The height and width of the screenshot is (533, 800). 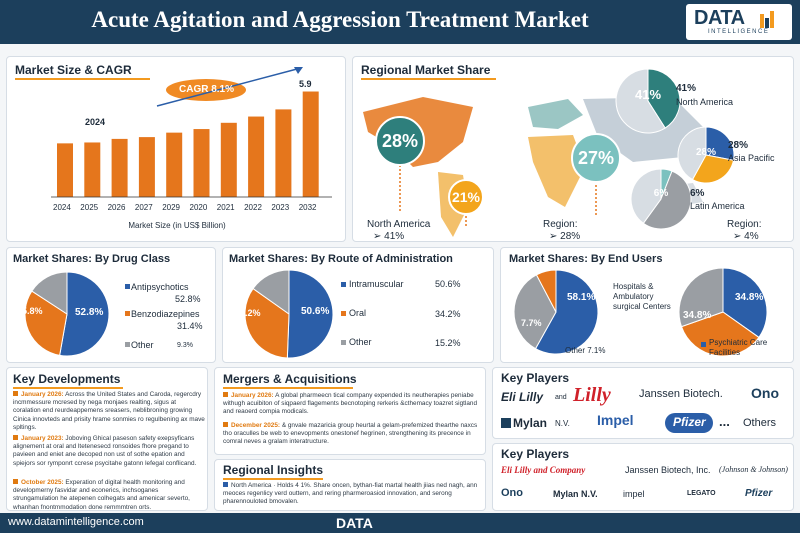 I want to click on brand-janssen: Janssen Biotech, Inc., so click(x=668, y=470).